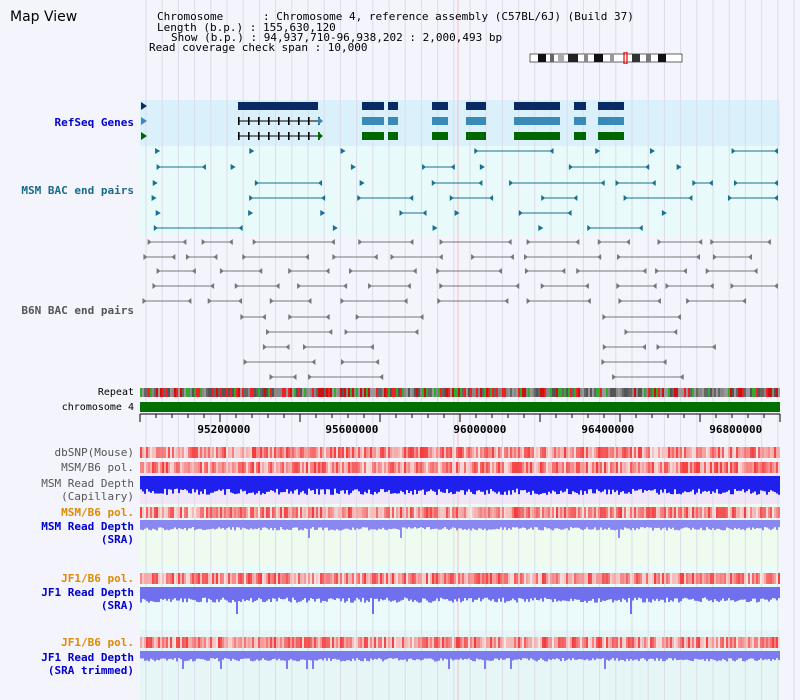 The image size is (800, 700). Describe the element at coordinates (460, 407) in the screenshot. I see `chromosome-bar` at that location.